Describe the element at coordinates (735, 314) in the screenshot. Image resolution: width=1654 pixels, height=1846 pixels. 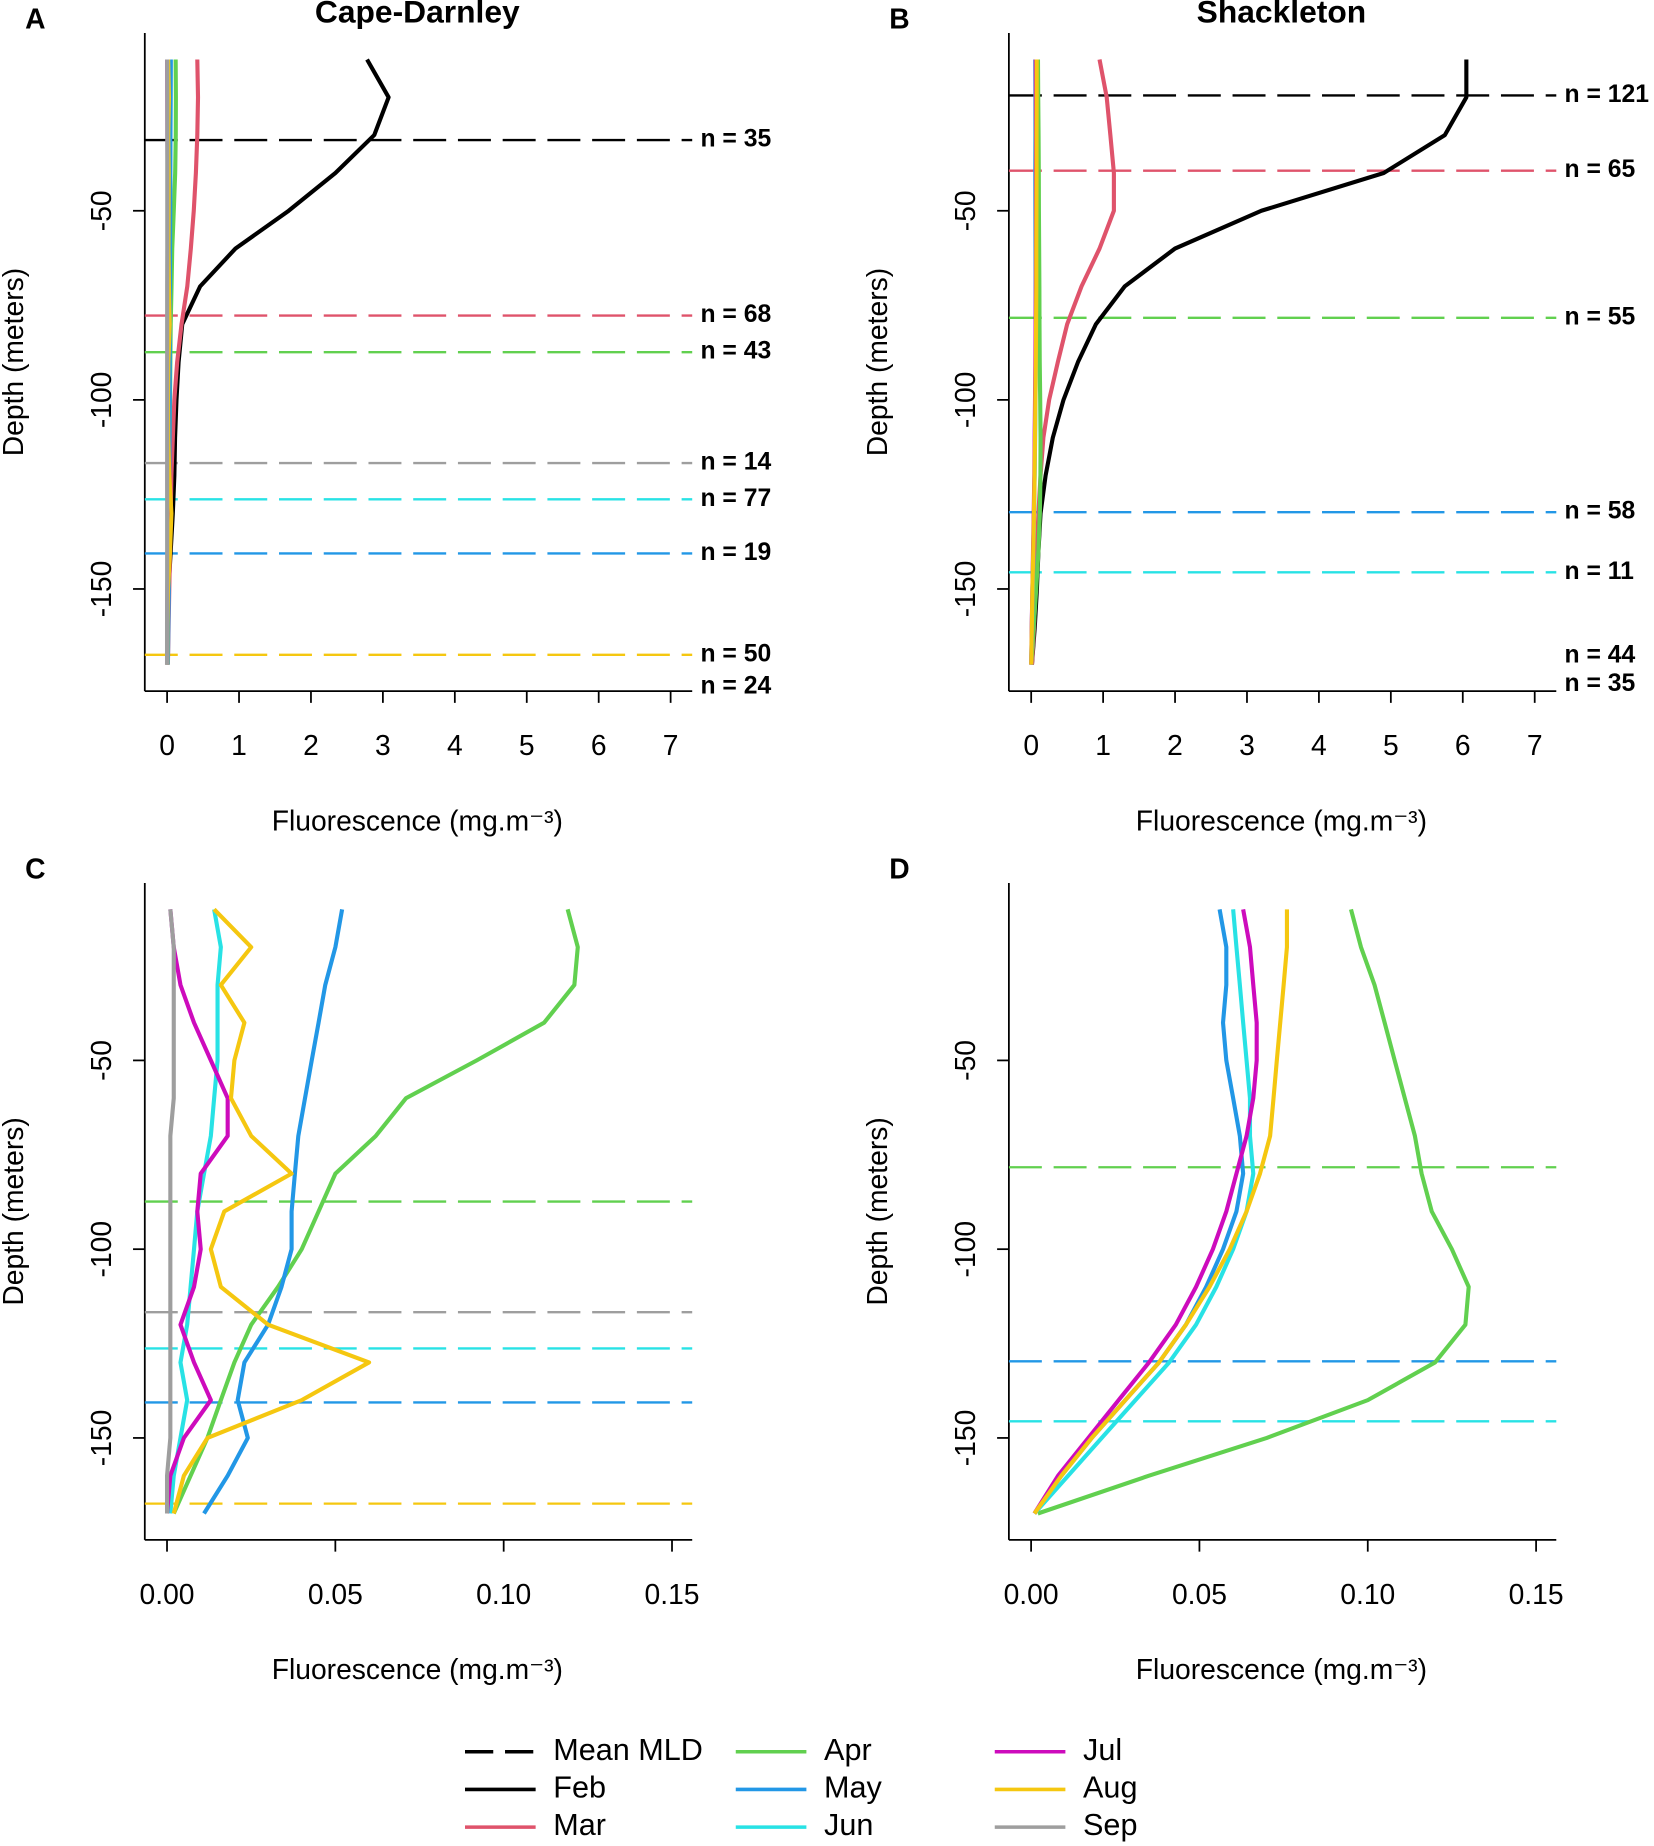
I see `mld-label: n = 68` at that location.